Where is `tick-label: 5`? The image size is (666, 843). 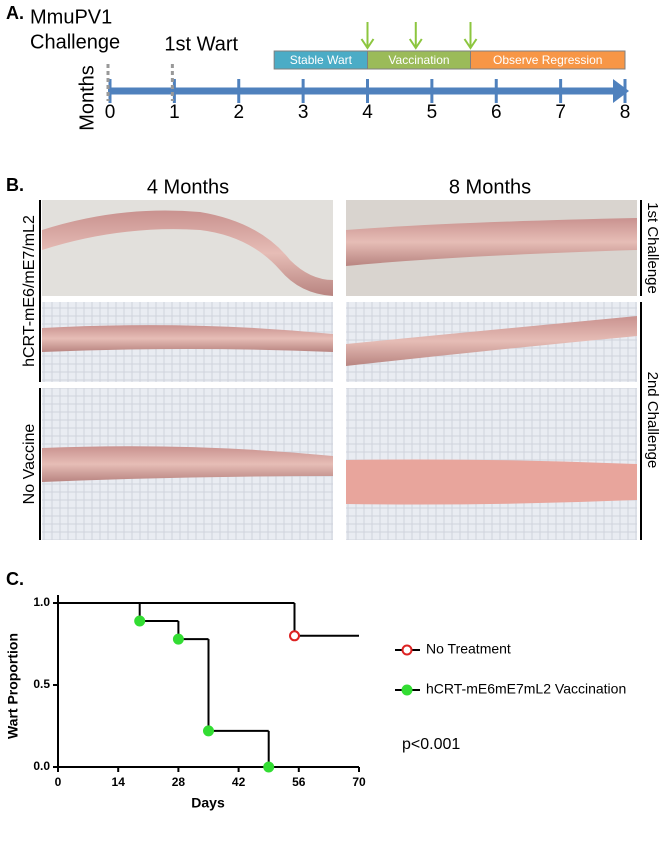
tick-label: 5 is located at coordinates (432, 112).